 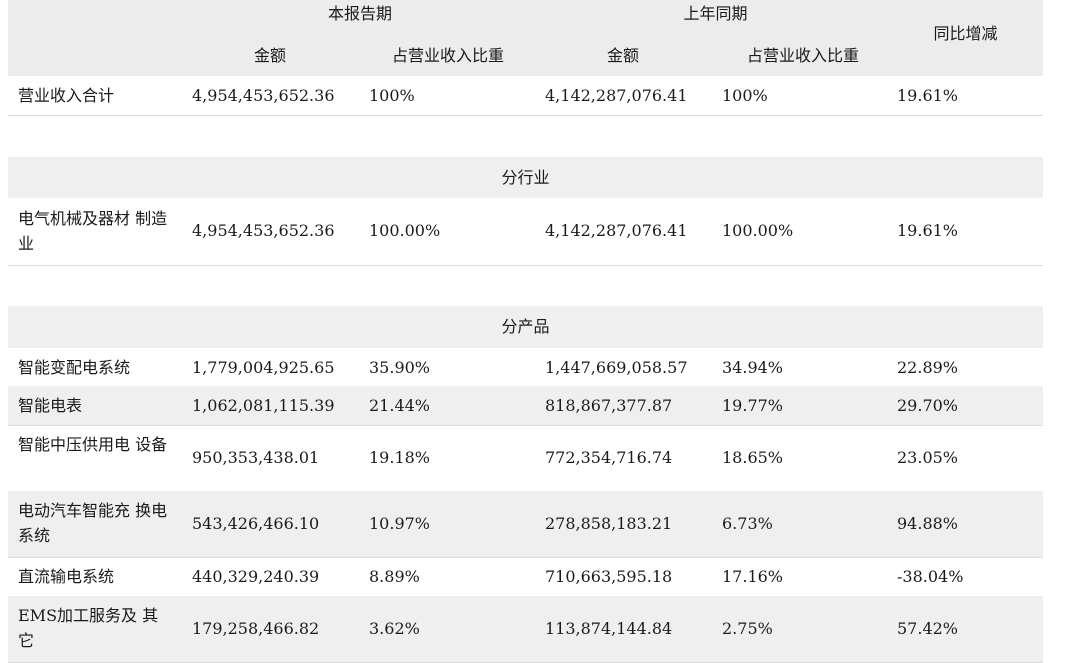 I want to click on previous-share: 100%, so click(x=745, y=95).